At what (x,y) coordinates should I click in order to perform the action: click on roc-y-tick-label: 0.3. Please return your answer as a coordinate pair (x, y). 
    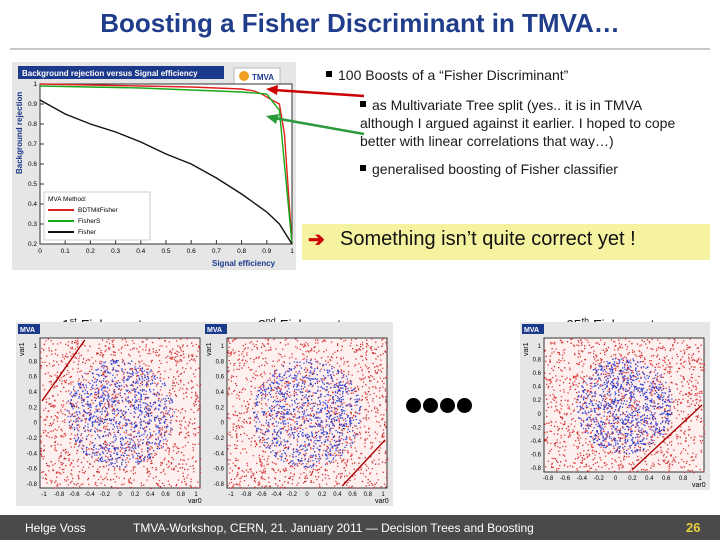
    Looking at the image, I should click on (32, 224).